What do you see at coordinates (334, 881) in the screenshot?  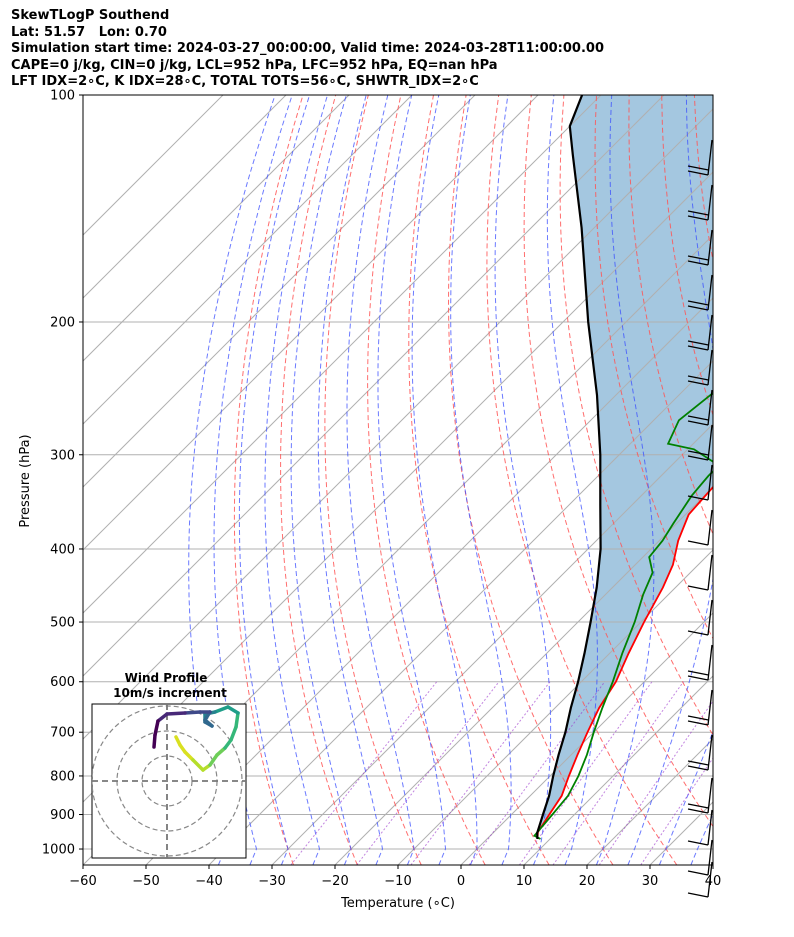 I see `x-tick-label: −20` at bounding box center [334, 881].